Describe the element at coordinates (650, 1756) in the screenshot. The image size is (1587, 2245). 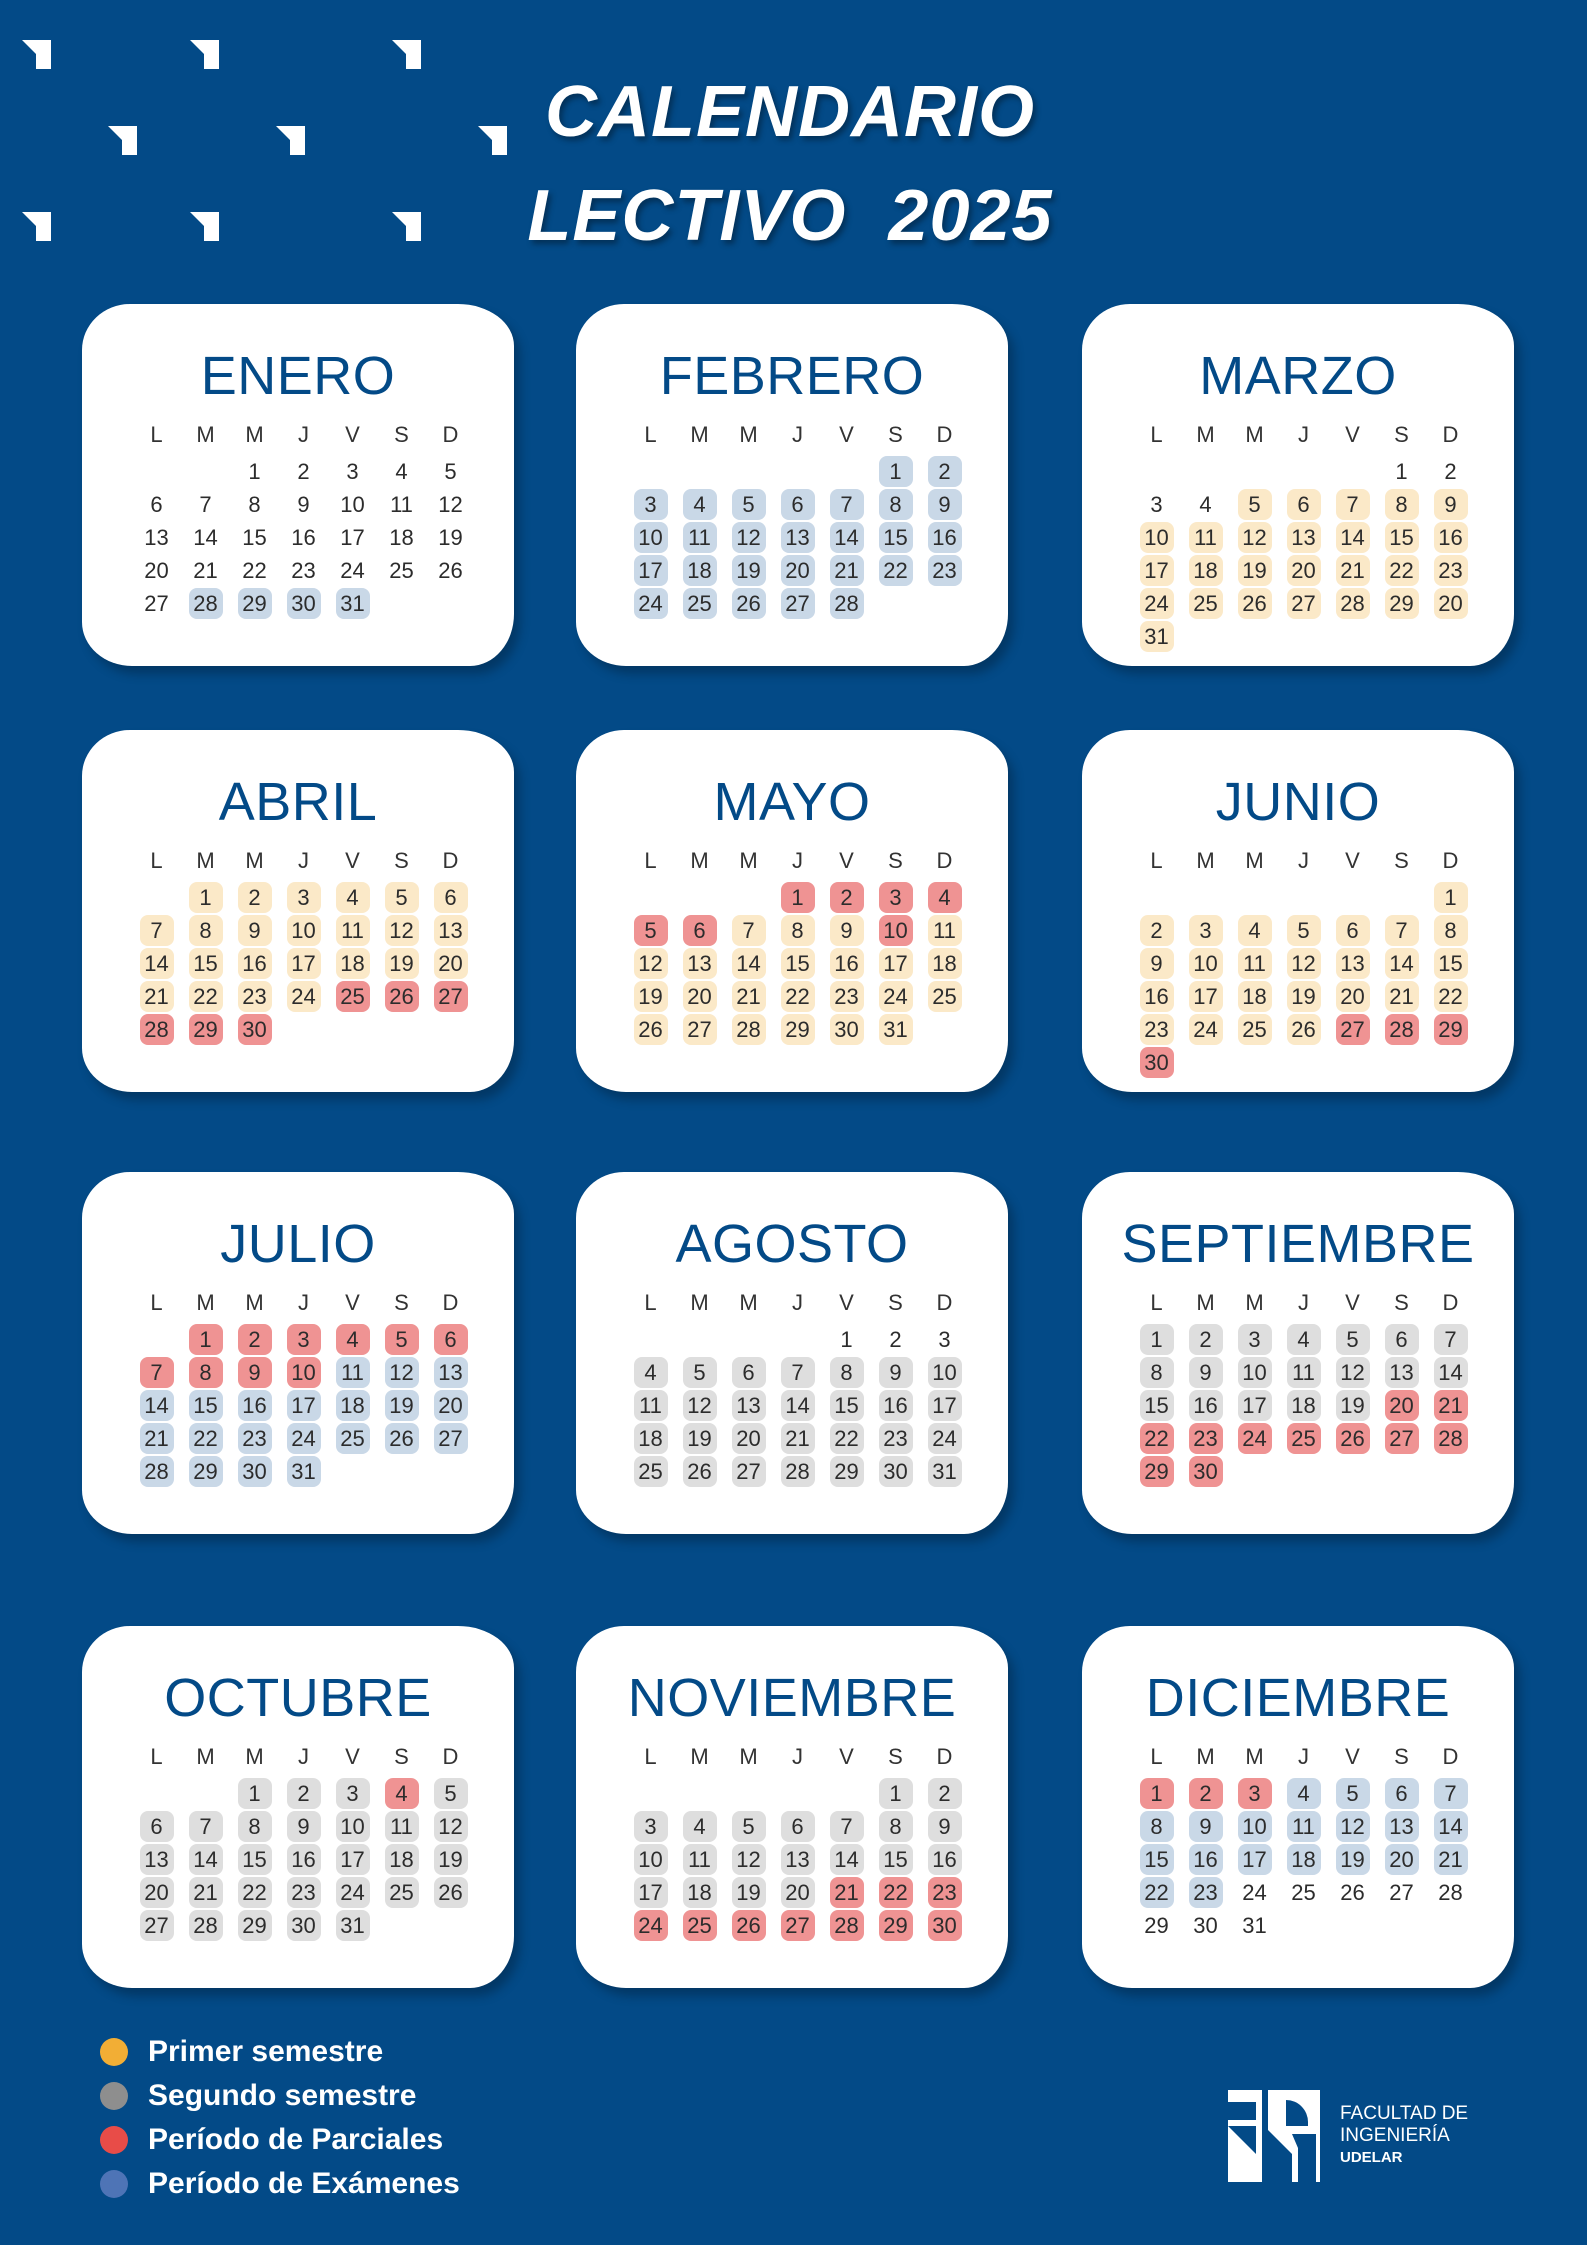
I see `weekday-header: L` at that location.